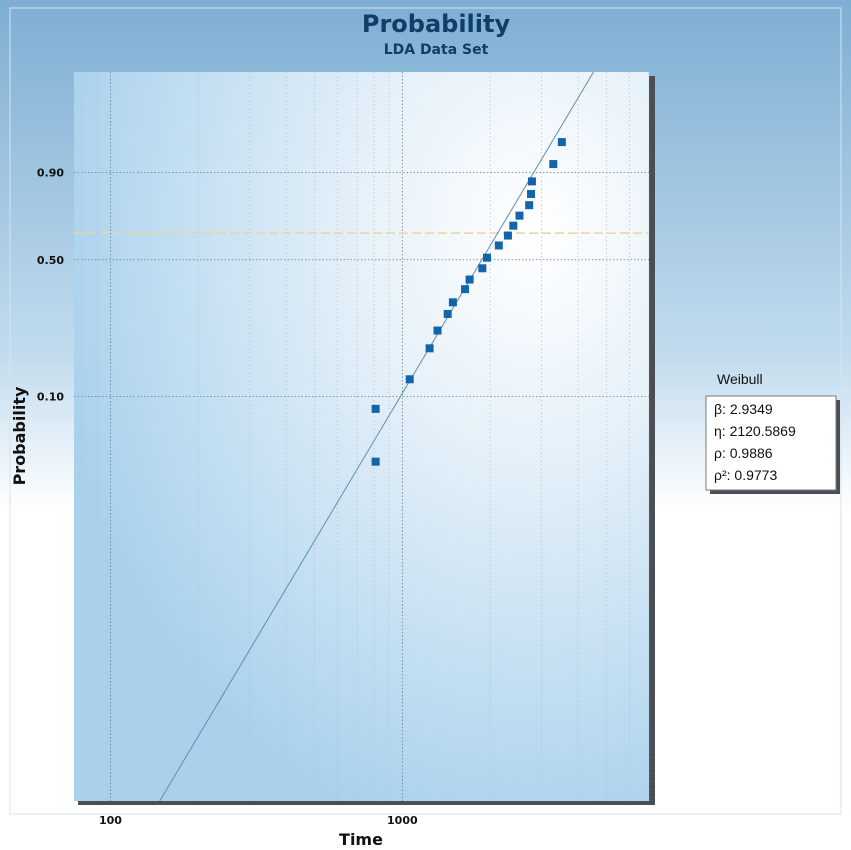  What do you see at coordinates (50, 173) in the screenshot?
I see `y-tick-label: 0.90` at bounding box center [50, 173].